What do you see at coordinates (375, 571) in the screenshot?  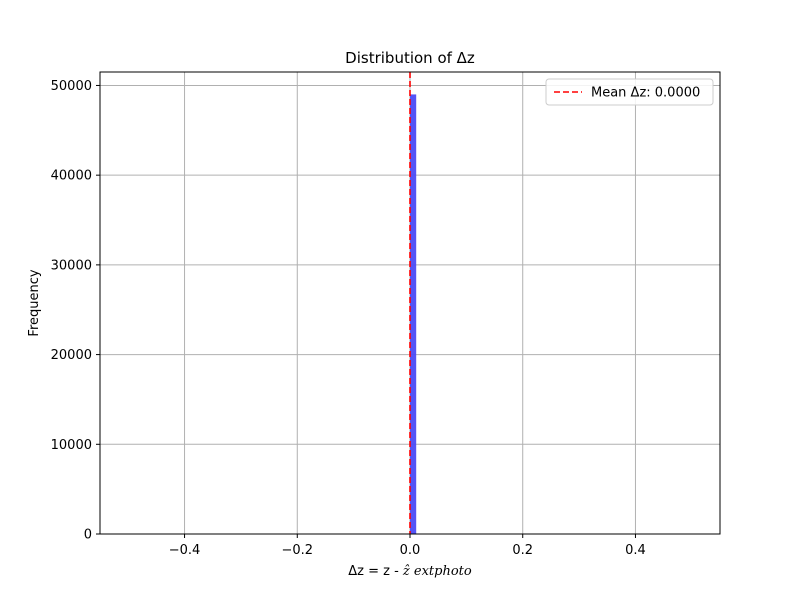 I see `x-axis-label-plain: Δz = z -` at bounding box center [375, 571].